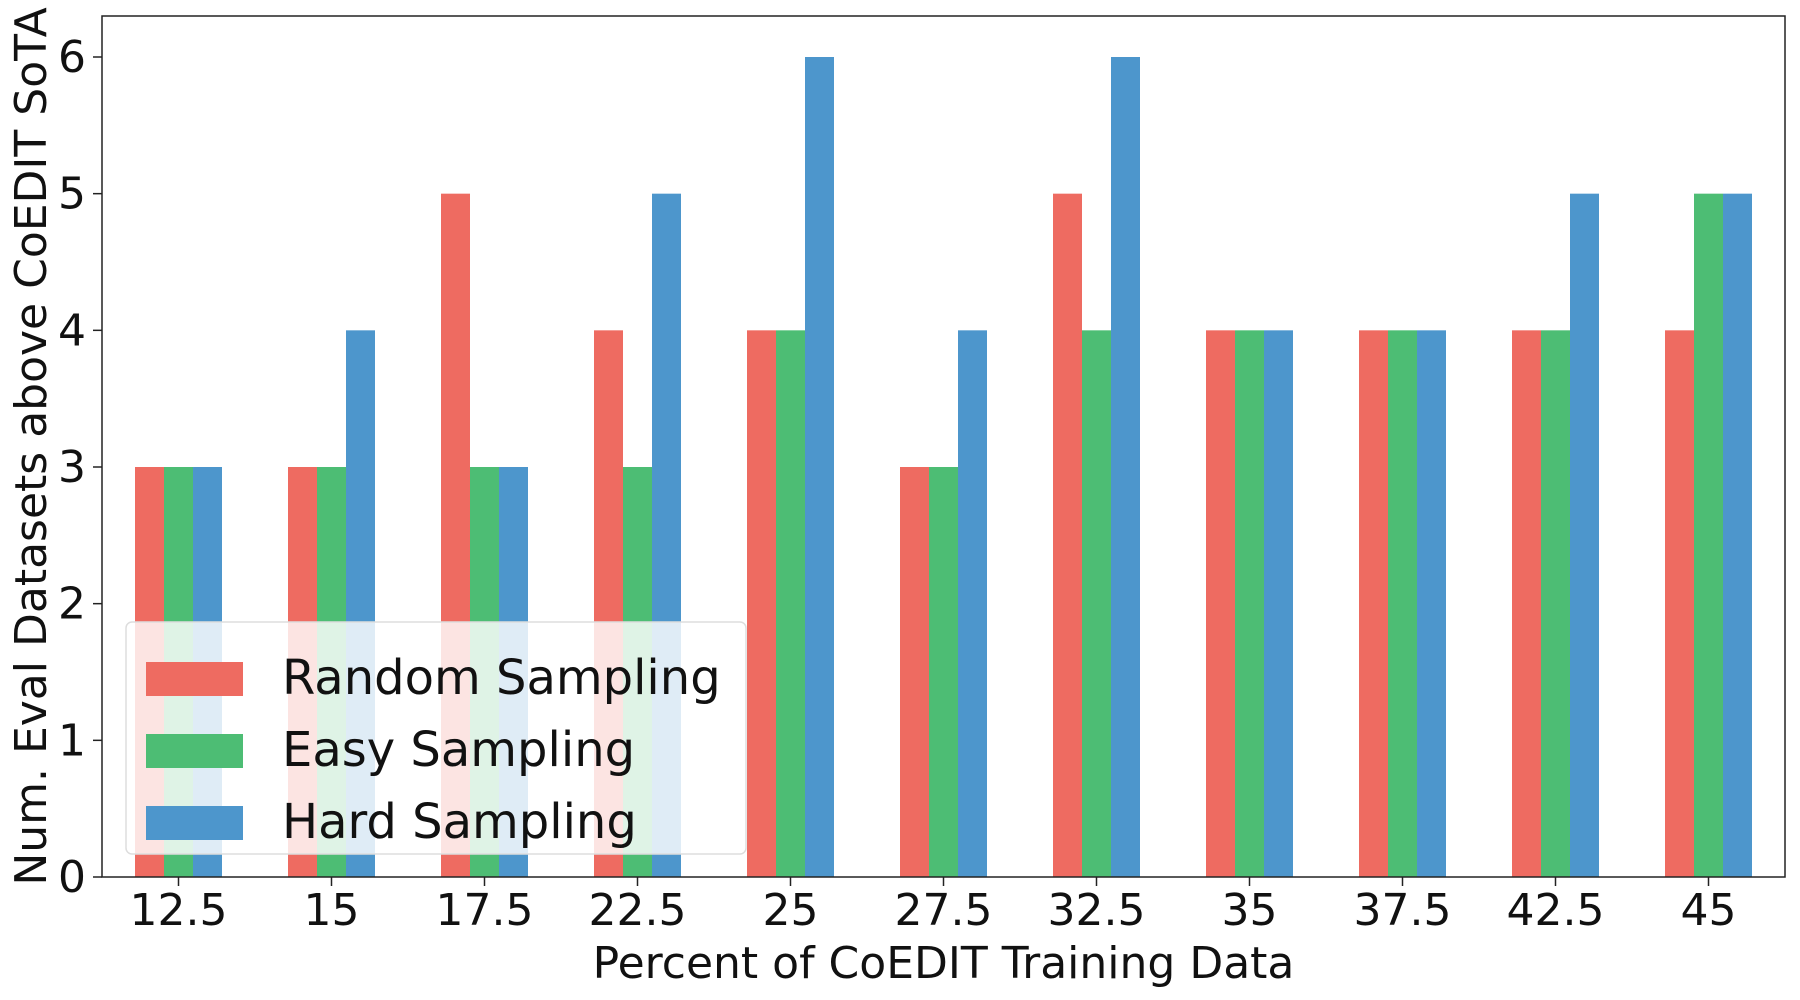 Image resolution: width=1800 pixels, height=1000 pixels. Describe the element at coordinates (72, 57) in the screenshot. I see `y-tick-label: 6` at that location.